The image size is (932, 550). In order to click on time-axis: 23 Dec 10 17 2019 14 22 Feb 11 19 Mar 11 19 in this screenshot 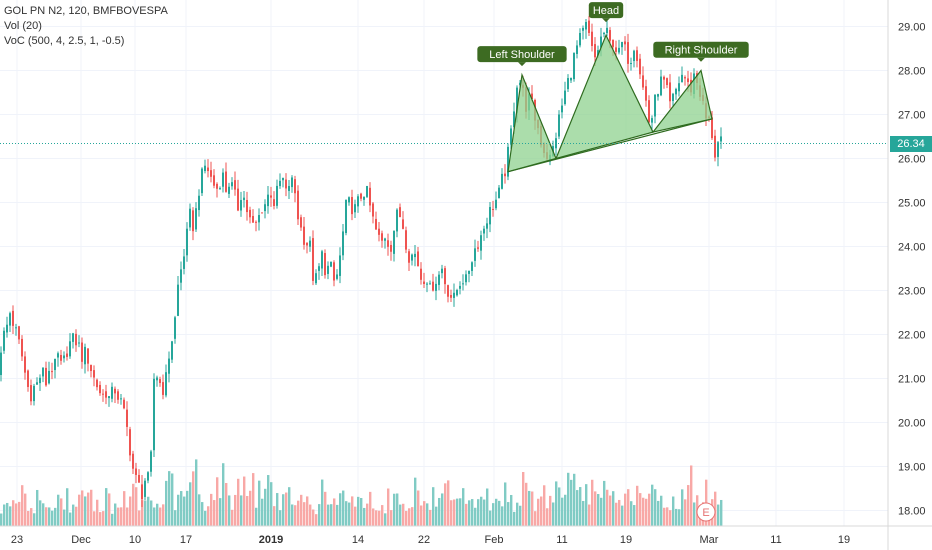, I will do `click(466, 535)`.